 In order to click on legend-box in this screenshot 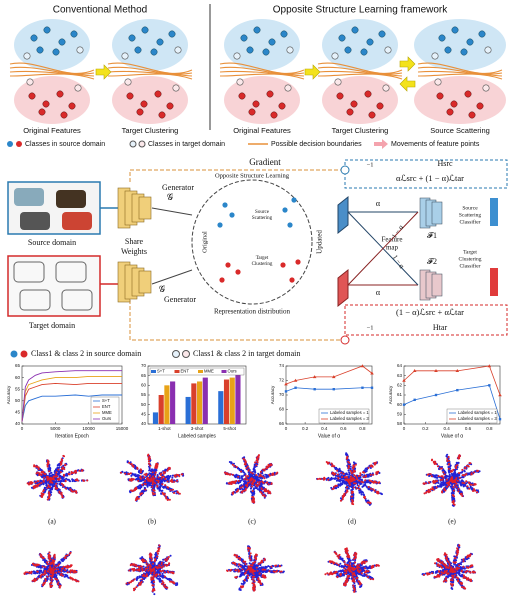, I will do `click(197, 371)`.